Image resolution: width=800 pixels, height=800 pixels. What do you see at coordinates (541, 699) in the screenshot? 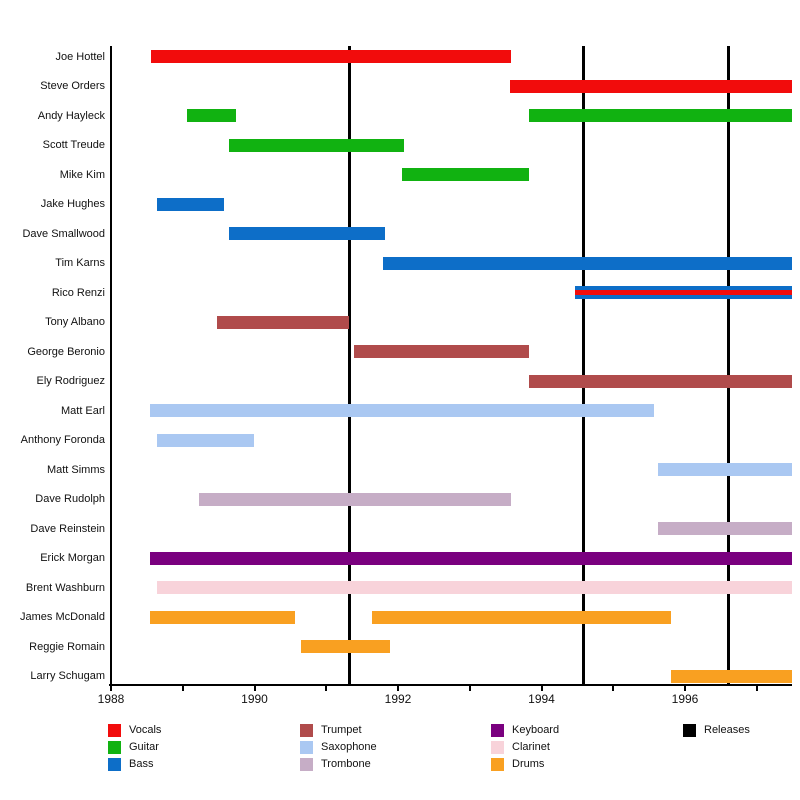
I see `x-axis-tick-label: 1994` at bounding box center [541, 699].